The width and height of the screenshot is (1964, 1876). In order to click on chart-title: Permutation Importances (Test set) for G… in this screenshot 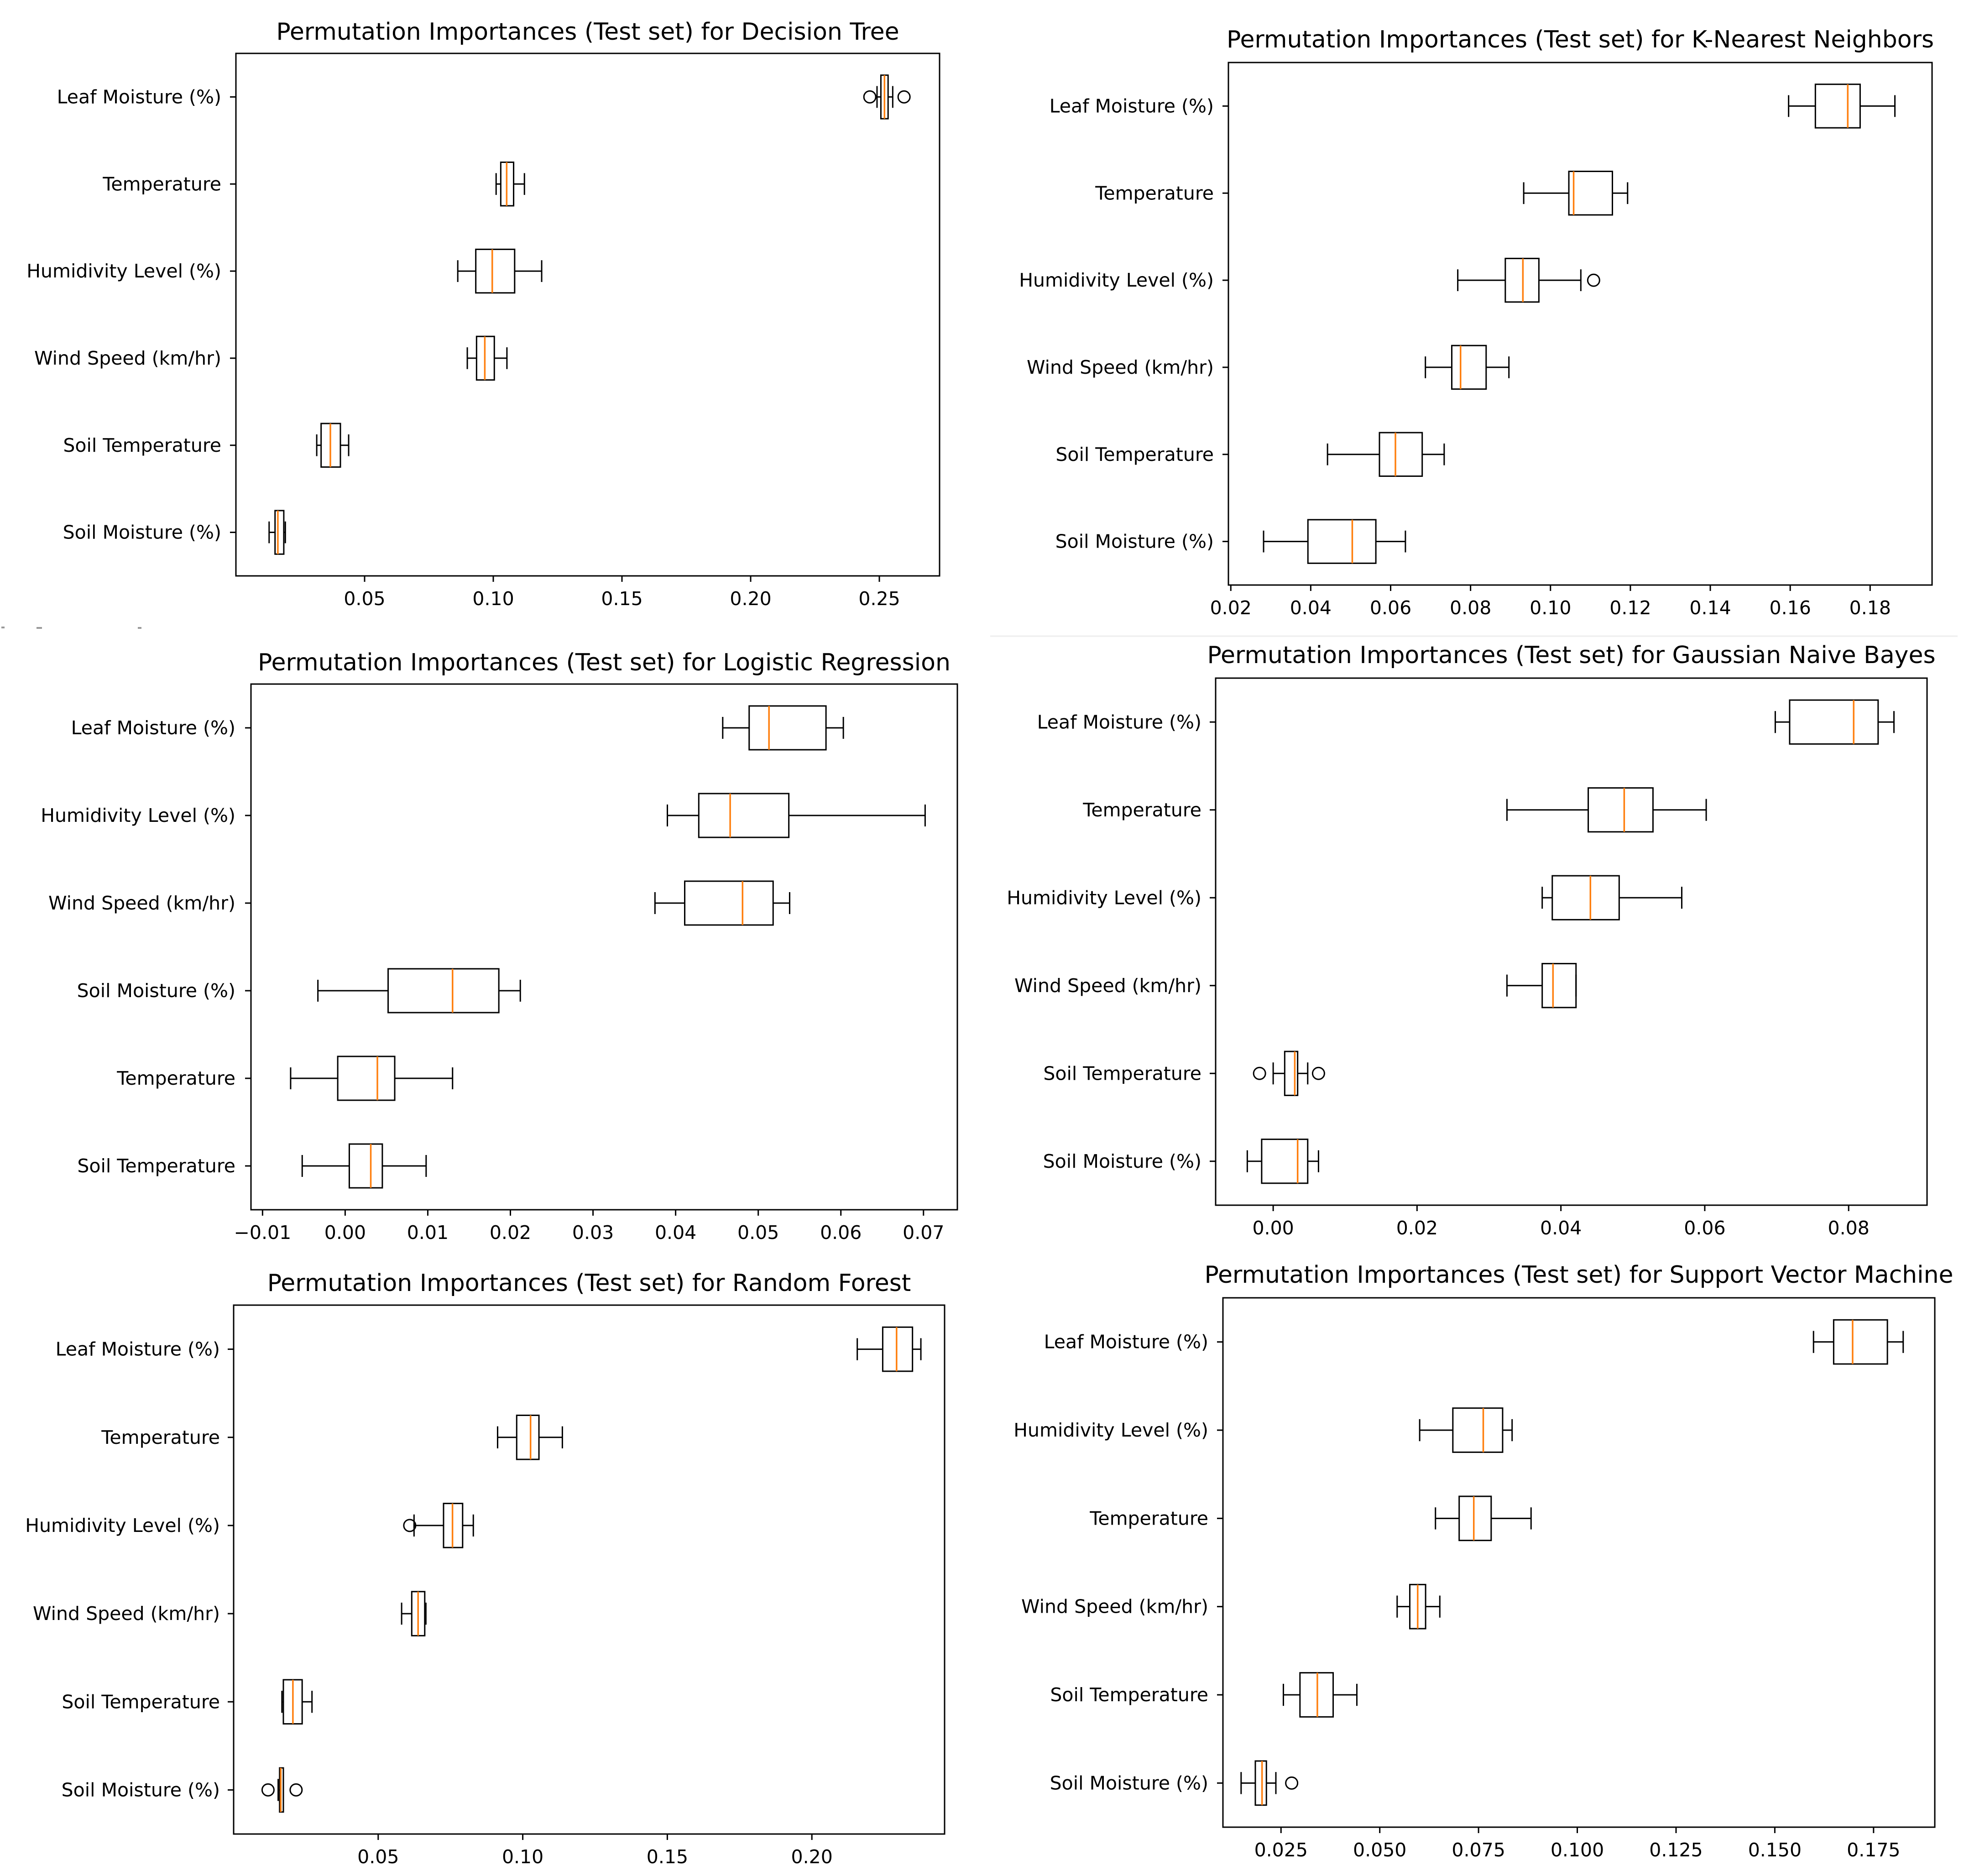, I will do `click(1571, 655)`.